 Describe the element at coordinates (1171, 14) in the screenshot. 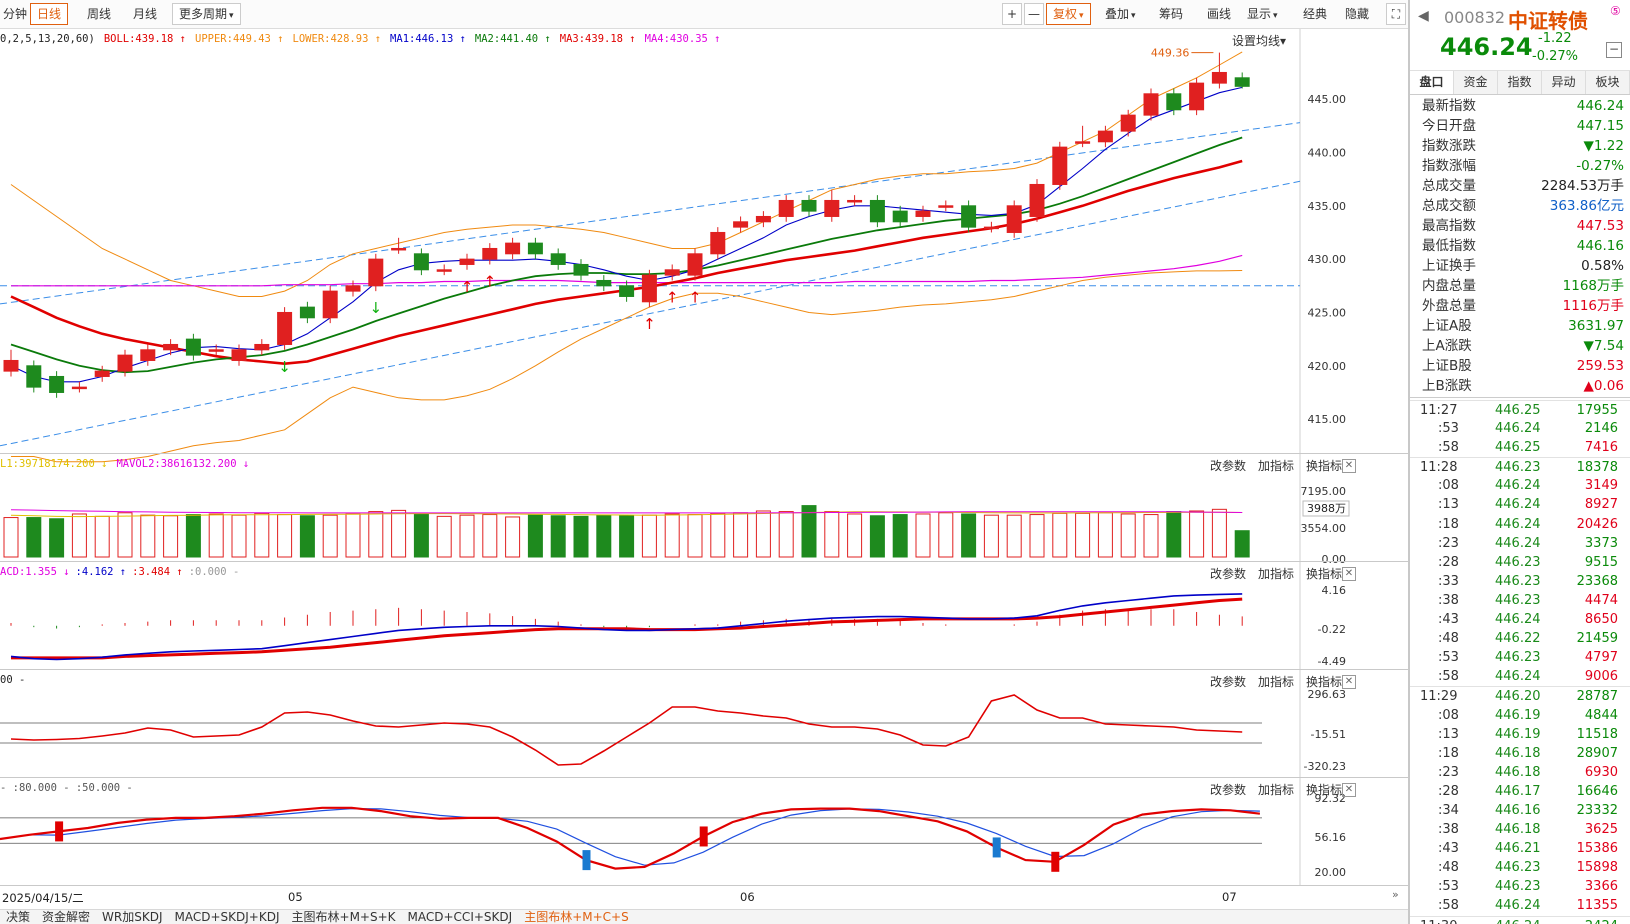

I see `chip-distribution-button: 筹码` at that location.